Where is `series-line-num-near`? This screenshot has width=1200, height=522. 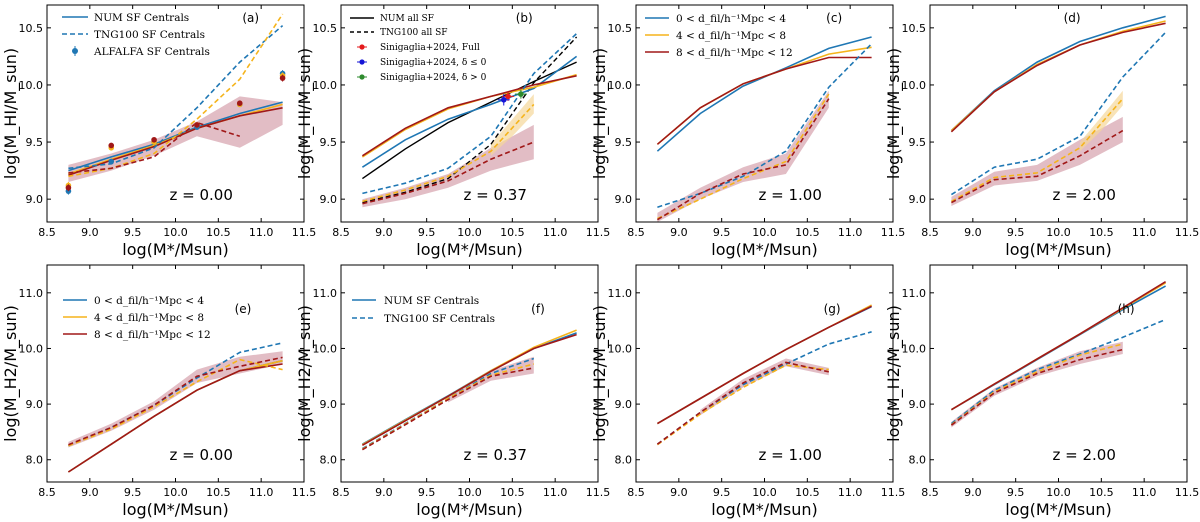
series-line-num-near is located at coordinates (1058, 73).